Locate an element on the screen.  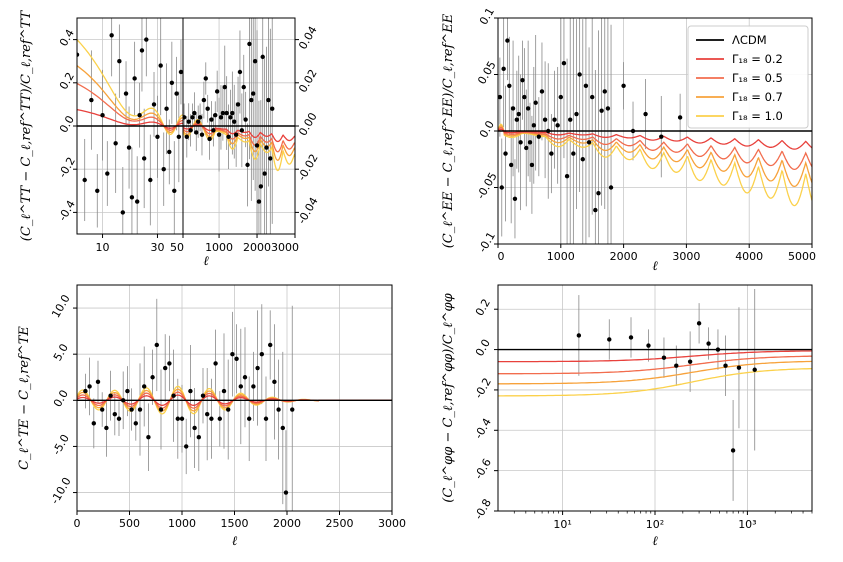
te-xlabel: ℓ is located at coordinates (235, 541).